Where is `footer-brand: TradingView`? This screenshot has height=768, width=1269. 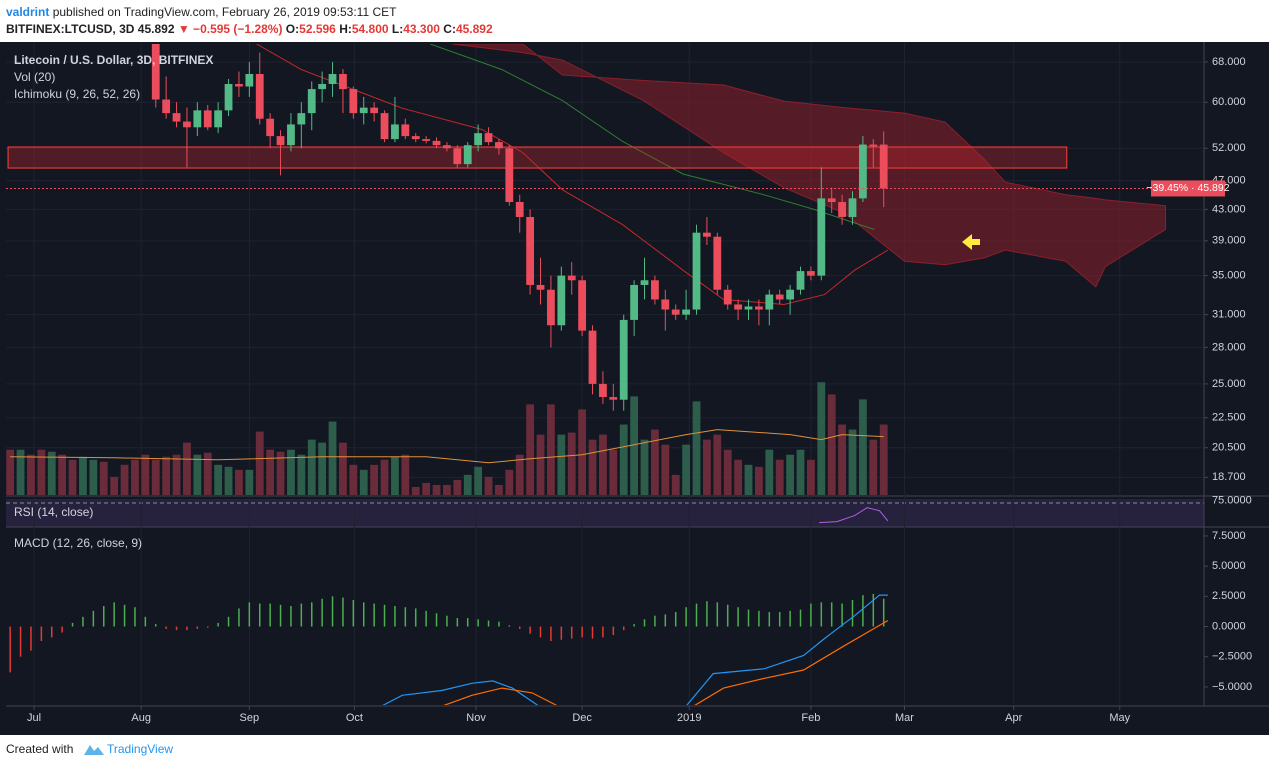 footer-brand: TradingView is located at coordinates (140, 749).